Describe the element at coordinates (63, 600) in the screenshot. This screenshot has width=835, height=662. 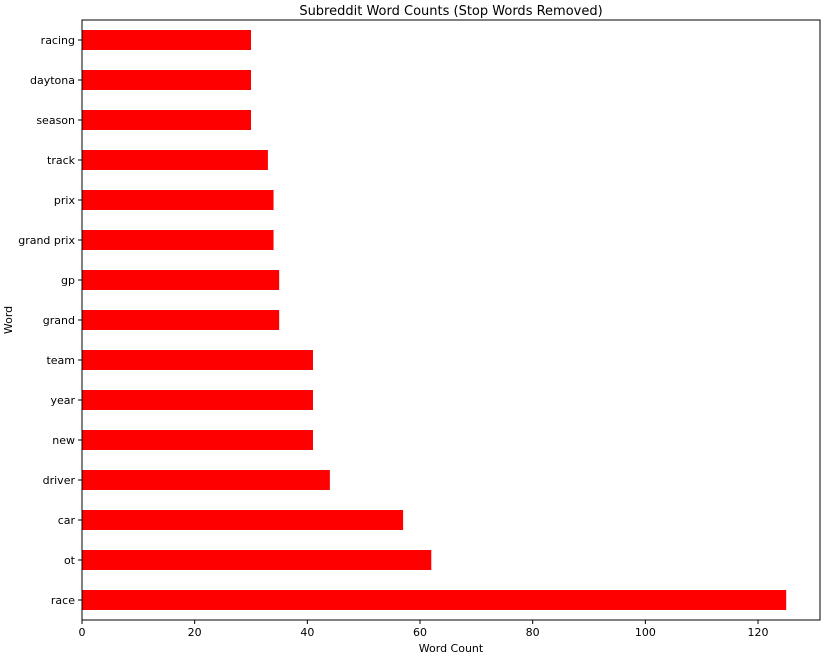
I see `y-tick-label: race` at that location.